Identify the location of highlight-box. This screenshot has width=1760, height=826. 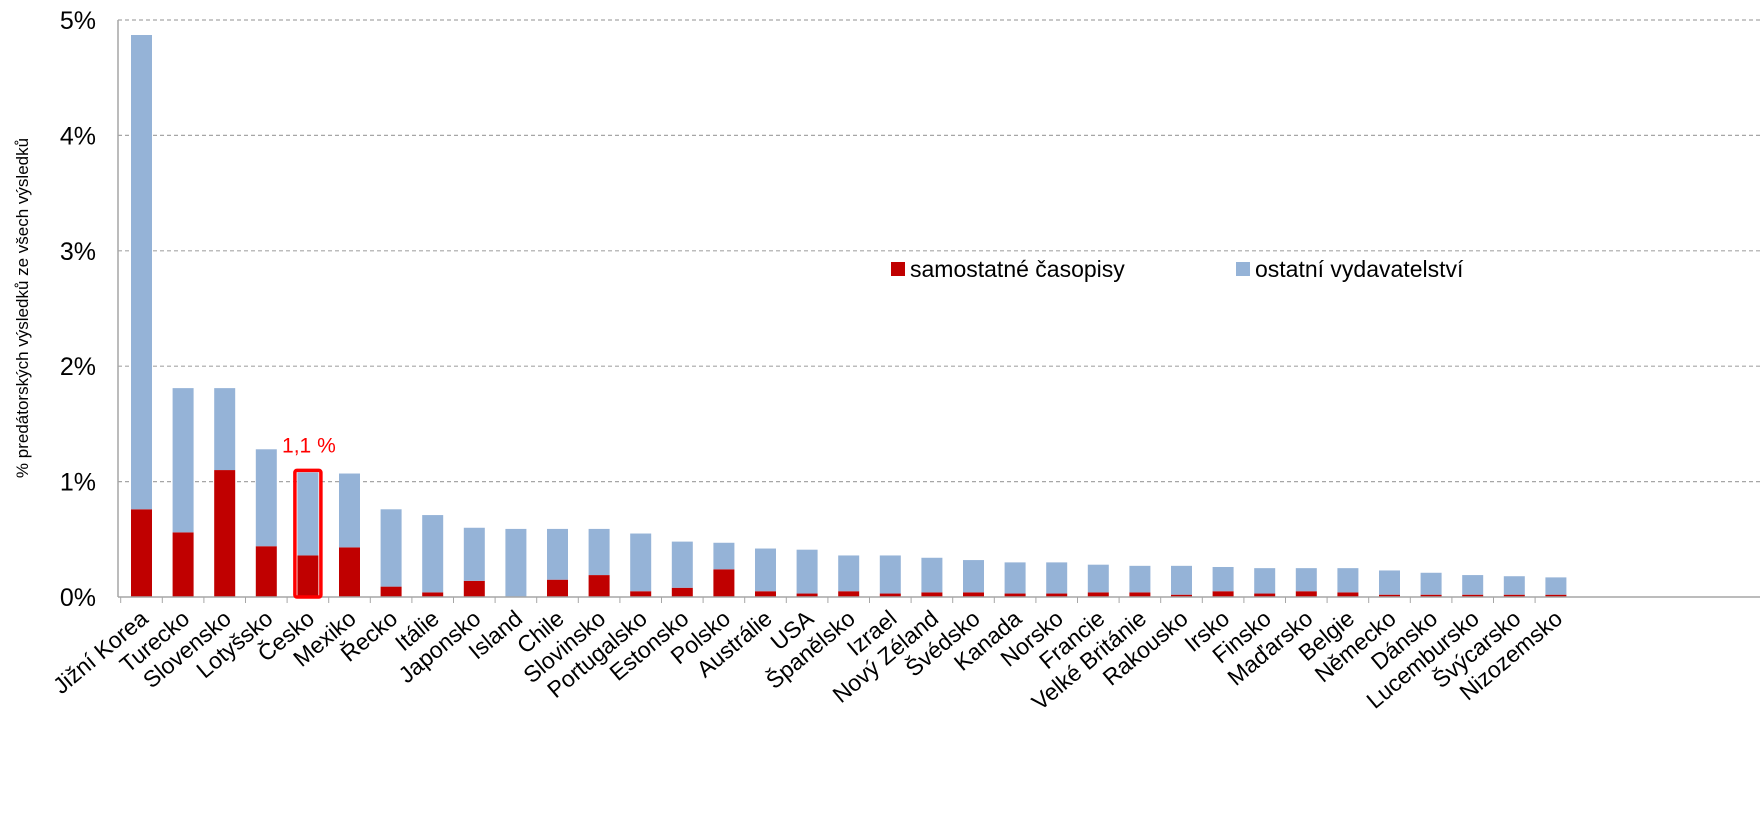
(308, 533).